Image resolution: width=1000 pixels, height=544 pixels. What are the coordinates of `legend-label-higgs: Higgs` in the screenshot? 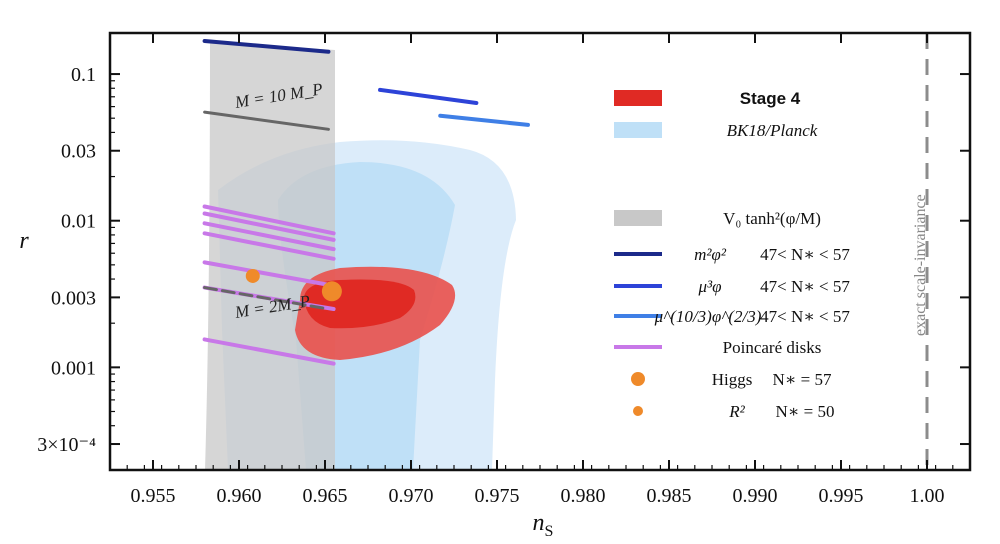 It's located at (732, 379).